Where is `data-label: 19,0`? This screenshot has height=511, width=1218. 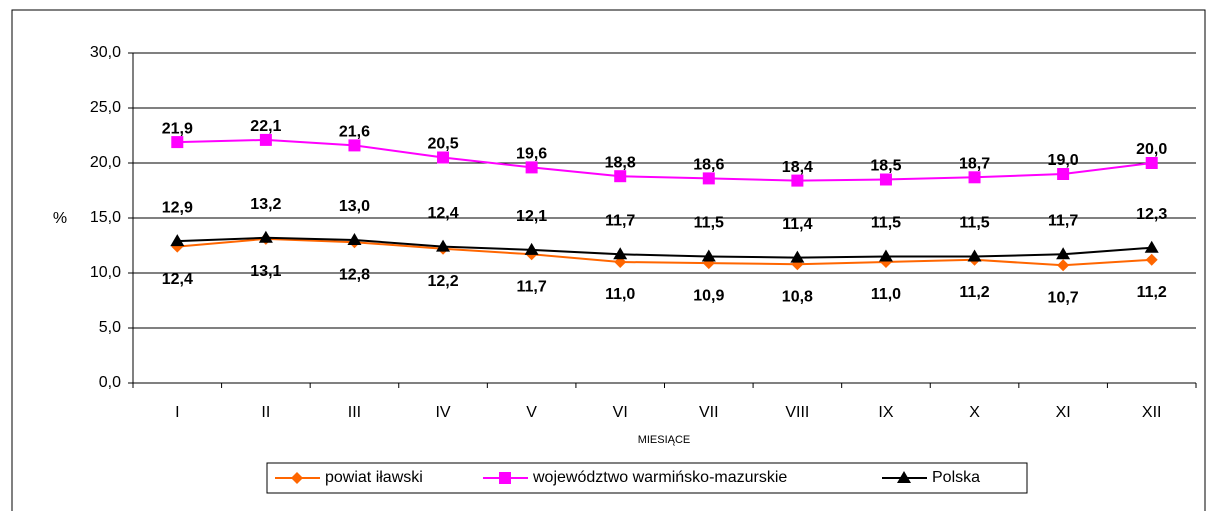
data-label: 19,0 is located at coordinates (1063, 160).